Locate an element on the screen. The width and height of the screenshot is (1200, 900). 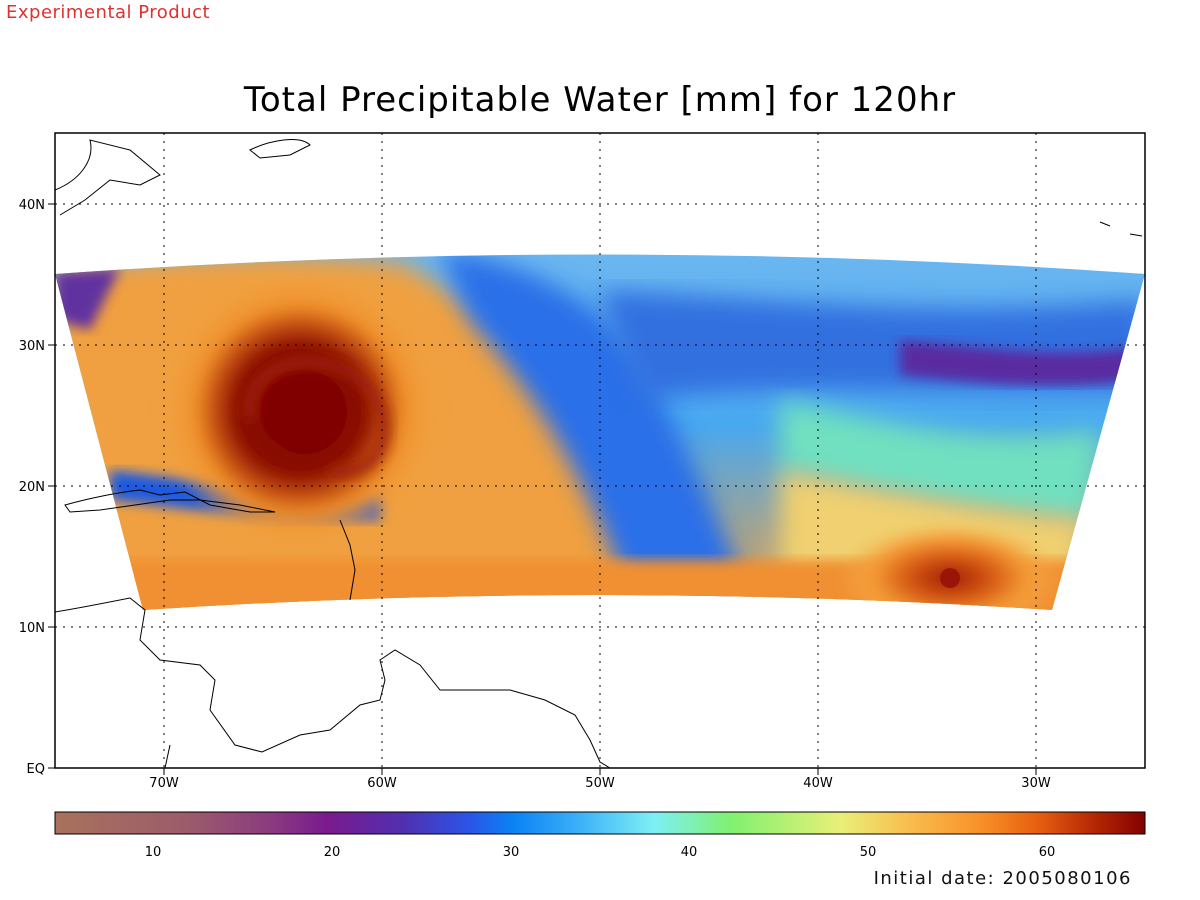
lon-label-60w: 60W is located at coordinates (382, 783).